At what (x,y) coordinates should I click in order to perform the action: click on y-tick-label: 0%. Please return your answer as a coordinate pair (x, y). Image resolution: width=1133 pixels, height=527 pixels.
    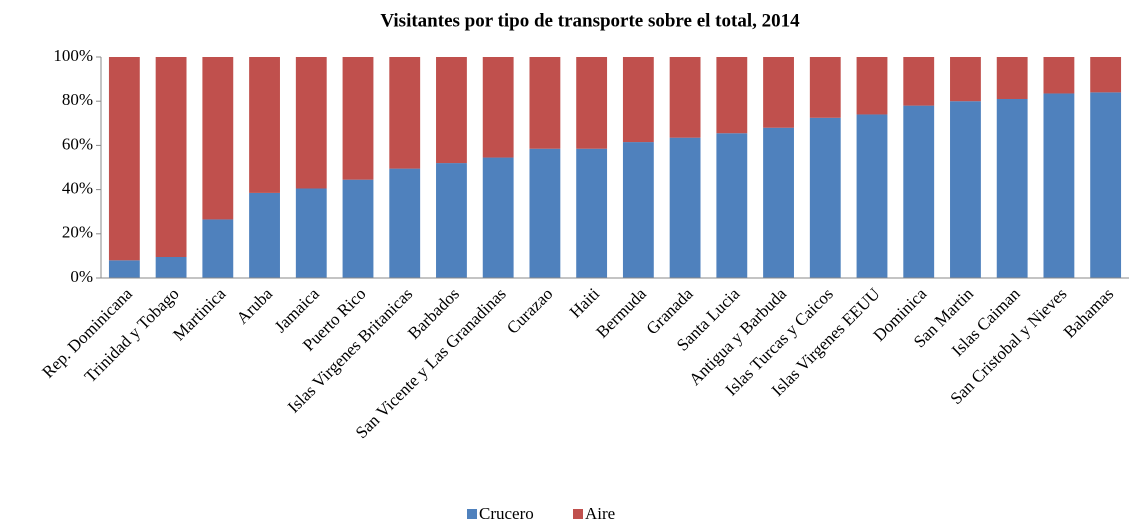
    Looking at the image, I should click on (81, 276).